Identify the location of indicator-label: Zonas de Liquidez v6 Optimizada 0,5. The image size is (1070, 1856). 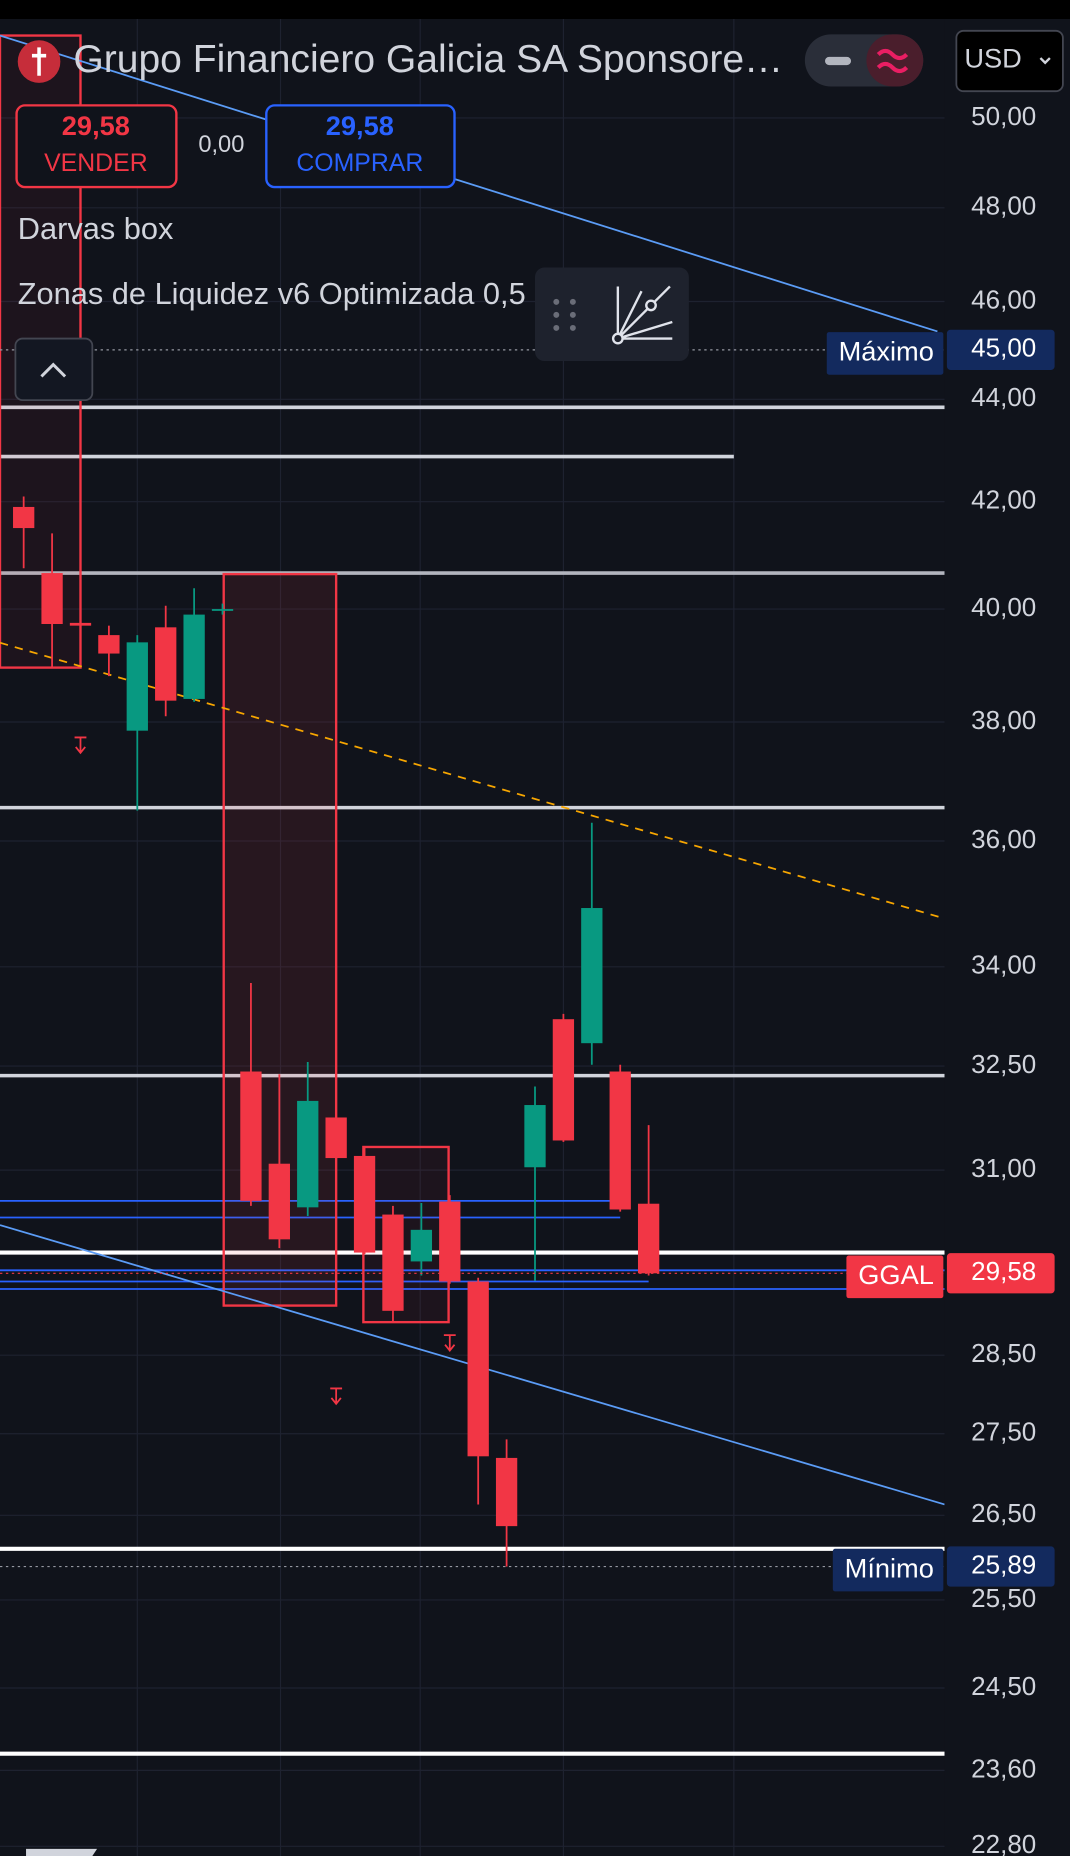
(272, 293).